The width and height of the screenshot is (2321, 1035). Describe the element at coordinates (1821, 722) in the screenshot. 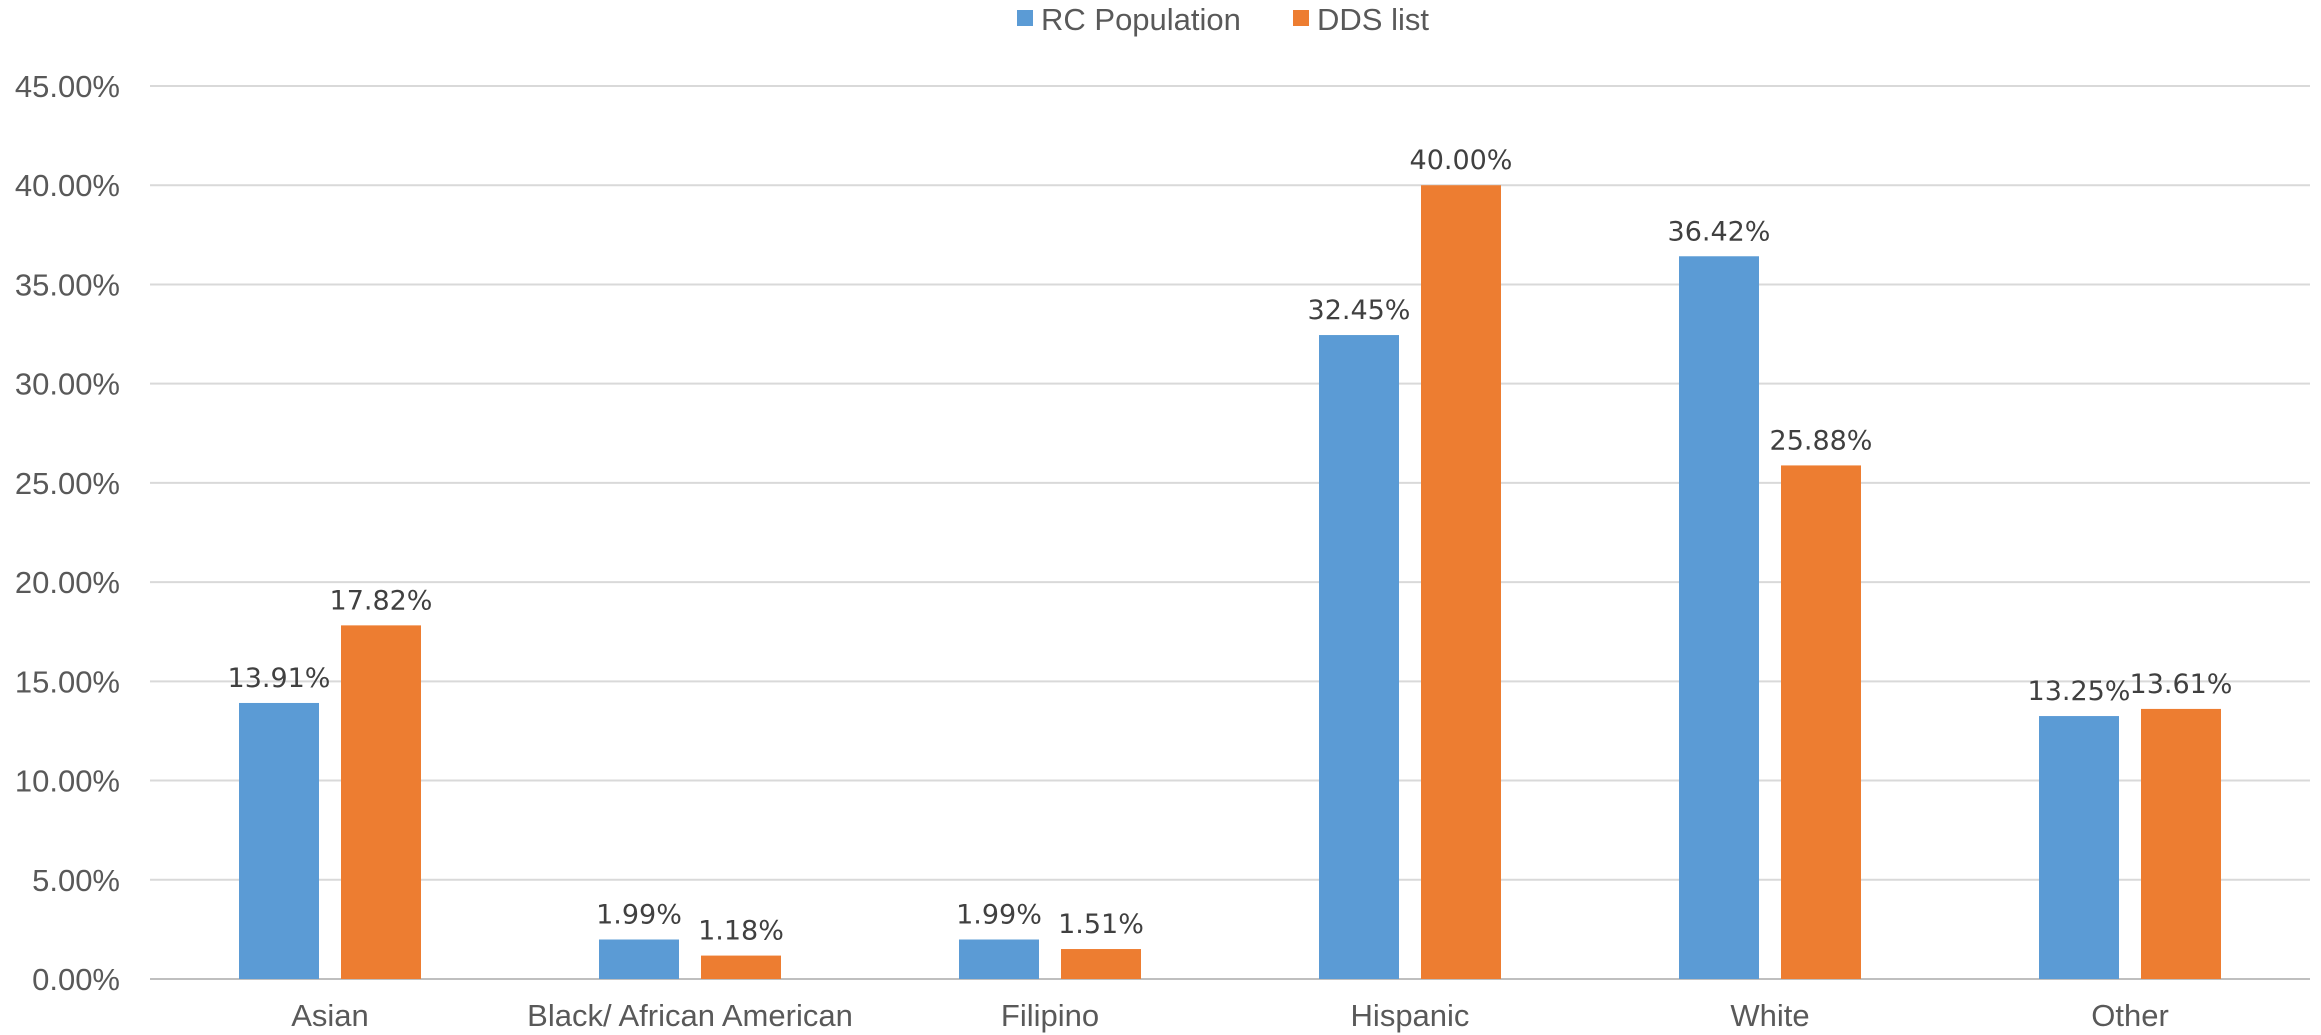

I see `bar-dds-list-white` at that location.